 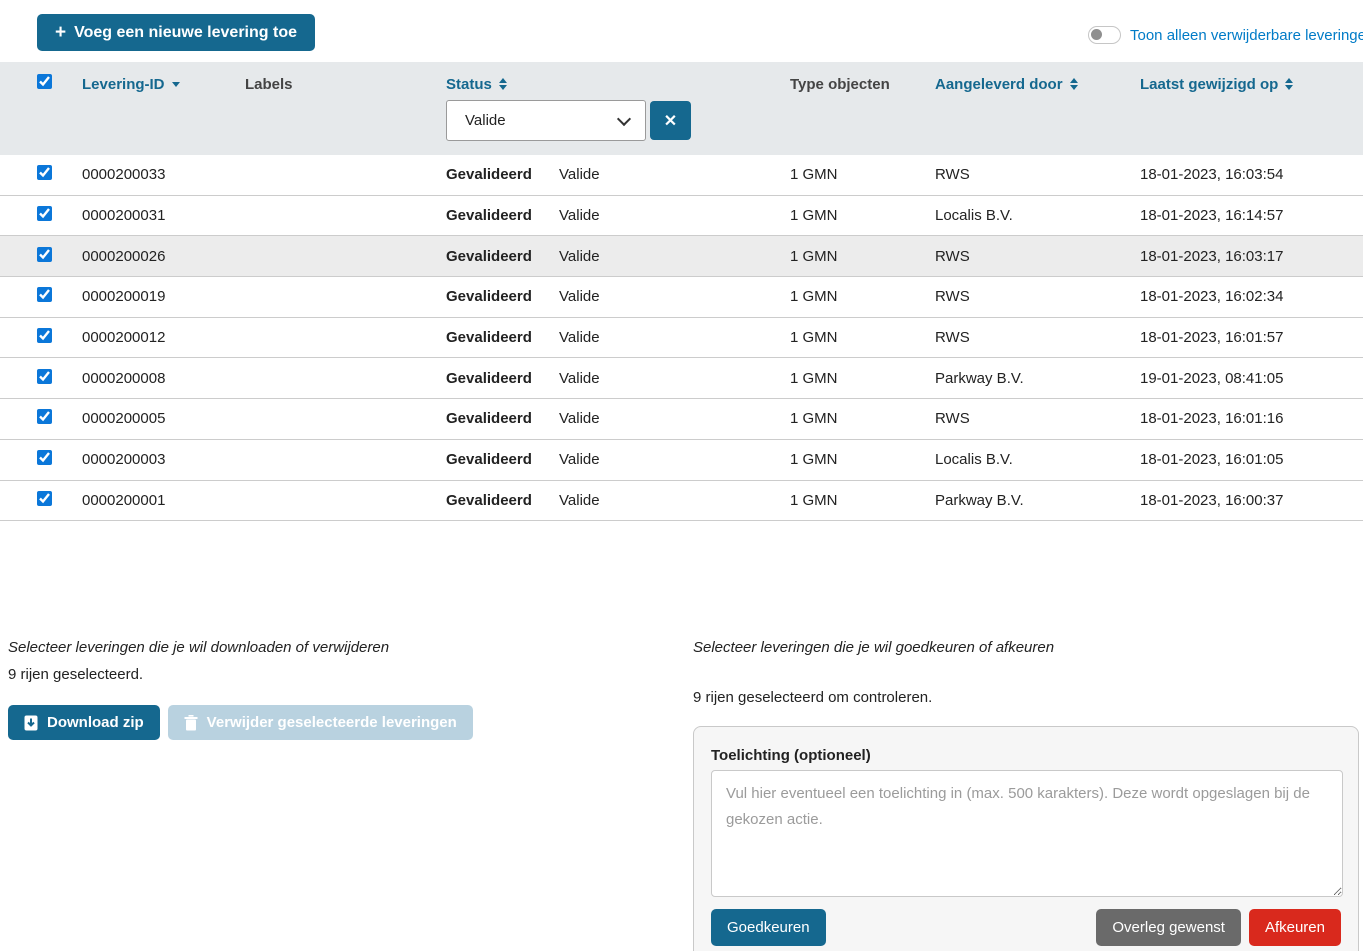 What do you see at coordinates (546, 120) in the screenshot?
I see `status-filter-select: Valide` at bounding box center [546, 120].